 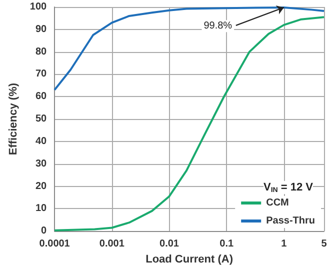 I want to click on x-tick-label: 5, so click(x=324, y=244).